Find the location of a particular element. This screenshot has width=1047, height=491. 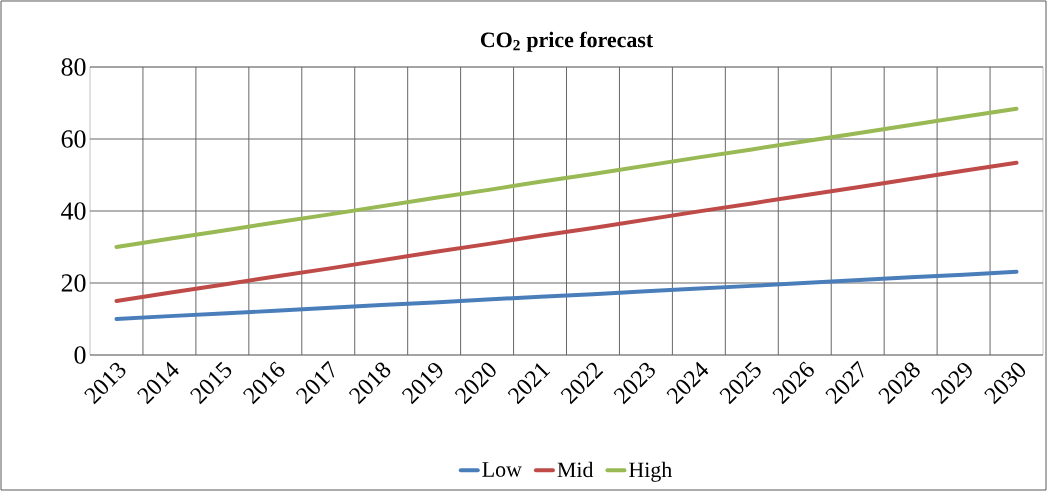

y-tick-label: 60 is located at coordinates (73, 139).